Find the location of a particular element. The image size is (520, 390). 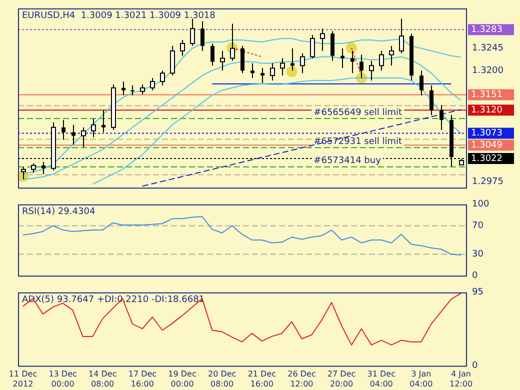

ref-line-label: 1.3120 is located at coordinates (487, 110).